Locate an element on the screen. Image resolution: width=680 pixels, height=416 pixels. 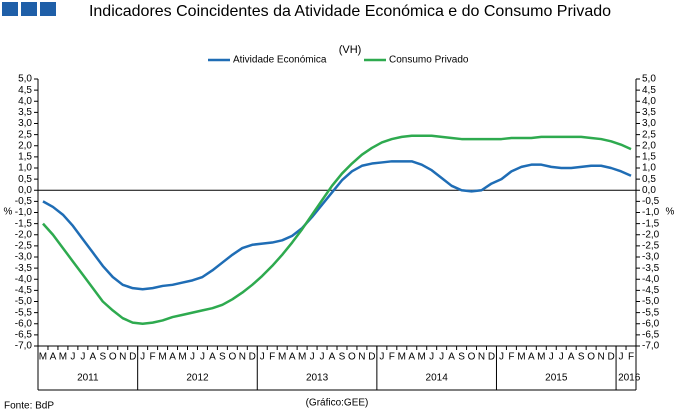
y2-tick-label: 1,5 is located at coordinates (649, 157).